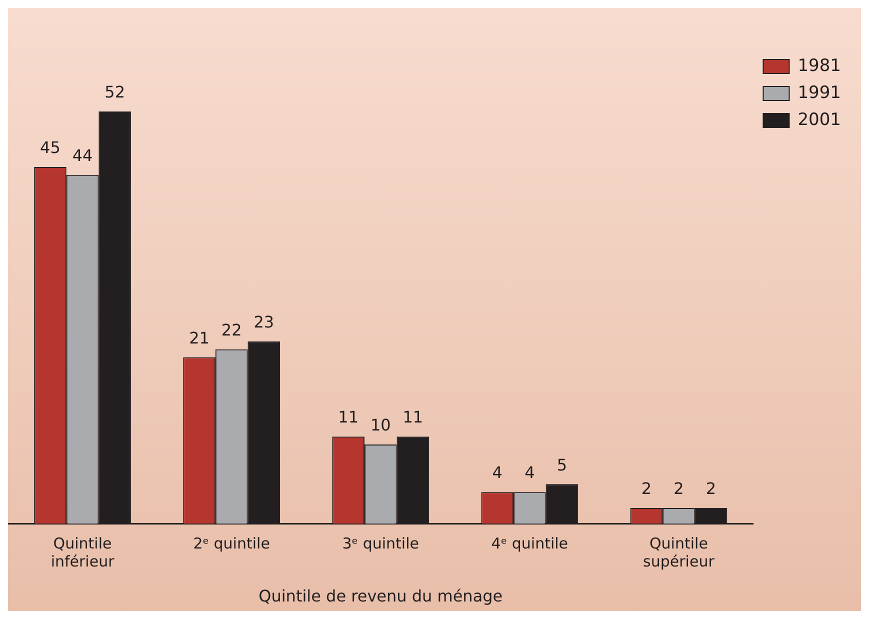 The image size is (869, 619). I want to click on data-label: 23, so click(264, 322).